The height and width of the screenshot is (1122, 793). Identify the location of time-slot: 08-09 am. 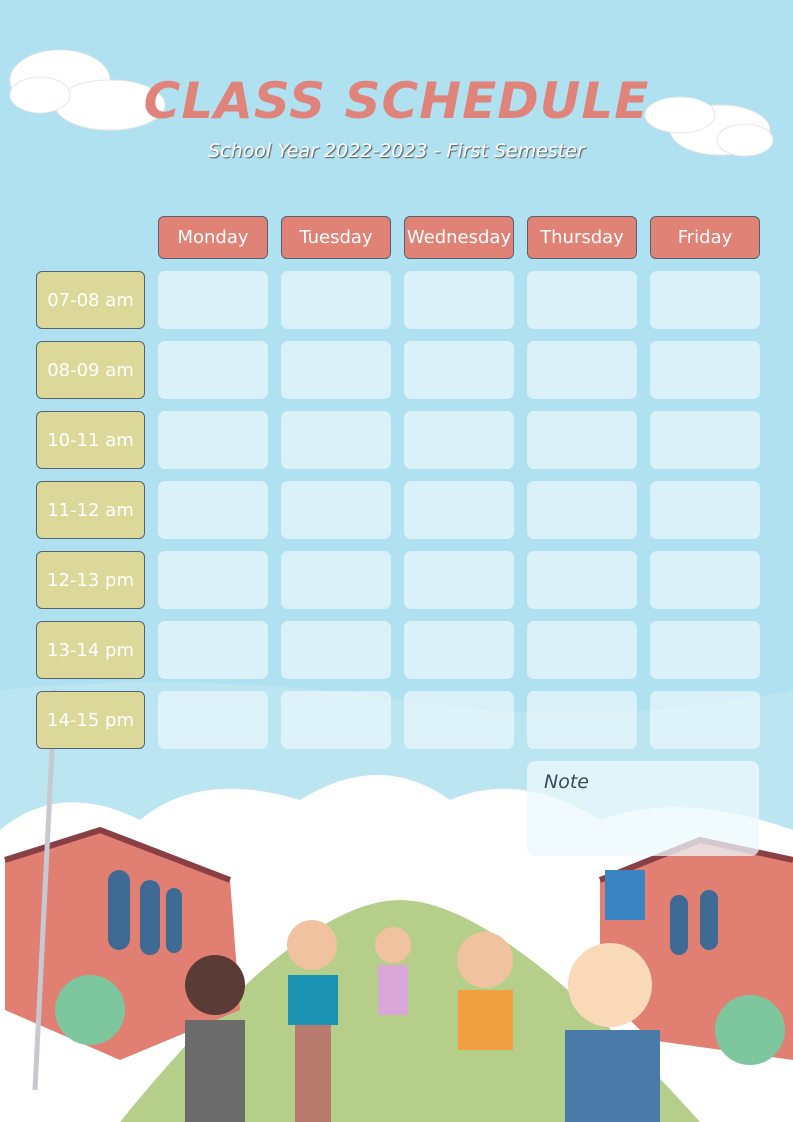
(90, 370).